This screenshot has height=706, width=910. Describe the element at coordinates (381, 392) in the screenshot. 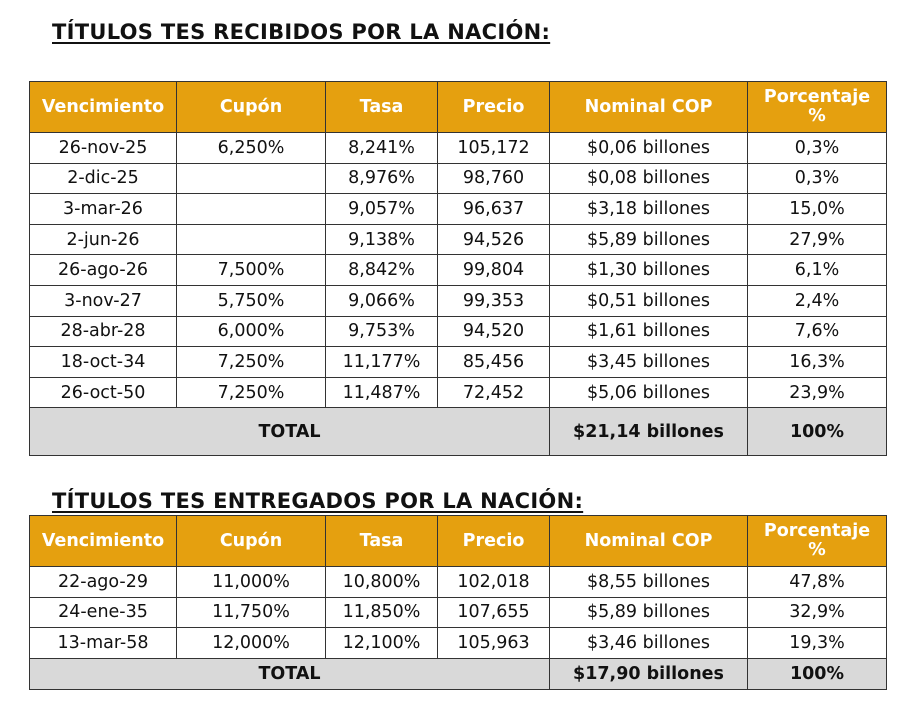

I see `cell-tasa: 11,487%` at that location.